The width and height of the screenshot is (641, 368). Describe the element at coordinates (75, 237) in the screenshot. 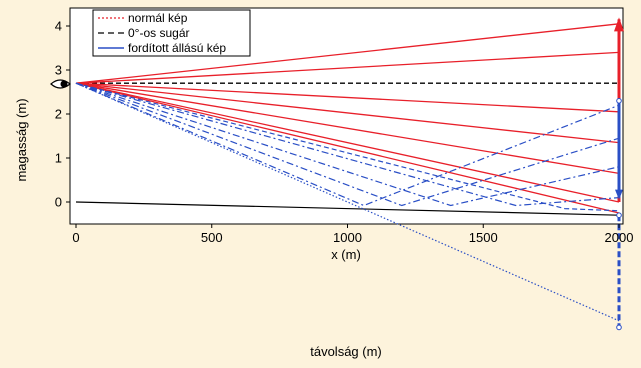

I see `x-tick-label: 0` at that location.